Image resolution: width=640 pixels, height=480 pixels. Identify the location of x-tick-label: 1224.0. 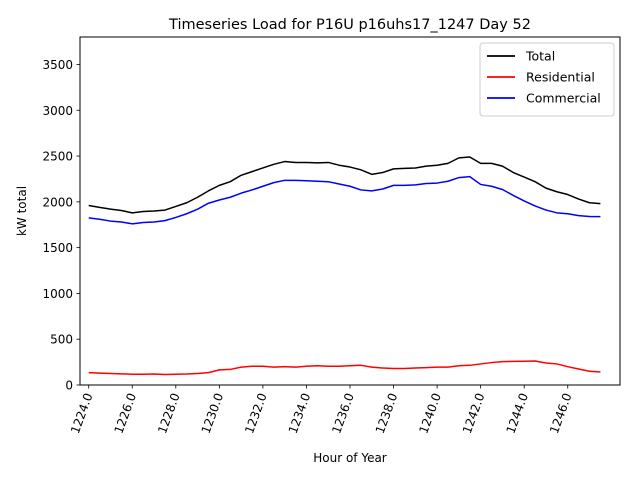
(82, 413).